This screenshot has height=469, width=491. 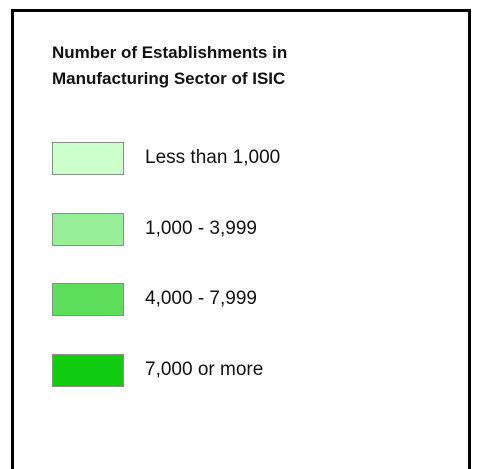 I want to click on legend-item: 4,000 - 7,999, so click(x=252, y=300).